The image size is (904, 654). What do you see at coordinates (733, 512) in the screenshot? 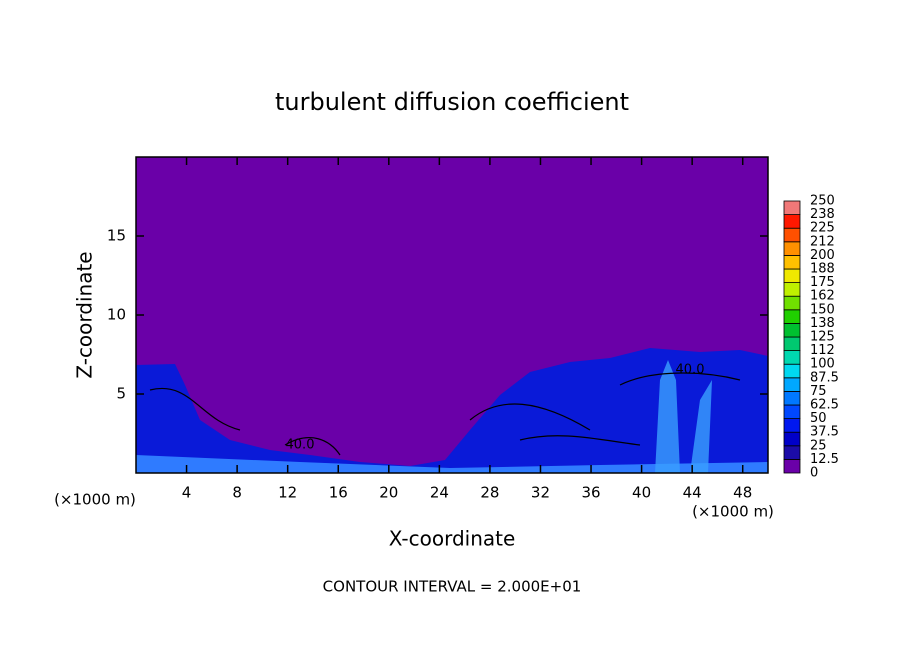
I see `x-unit: (×1000 m)` at bounding box center [733, 512].